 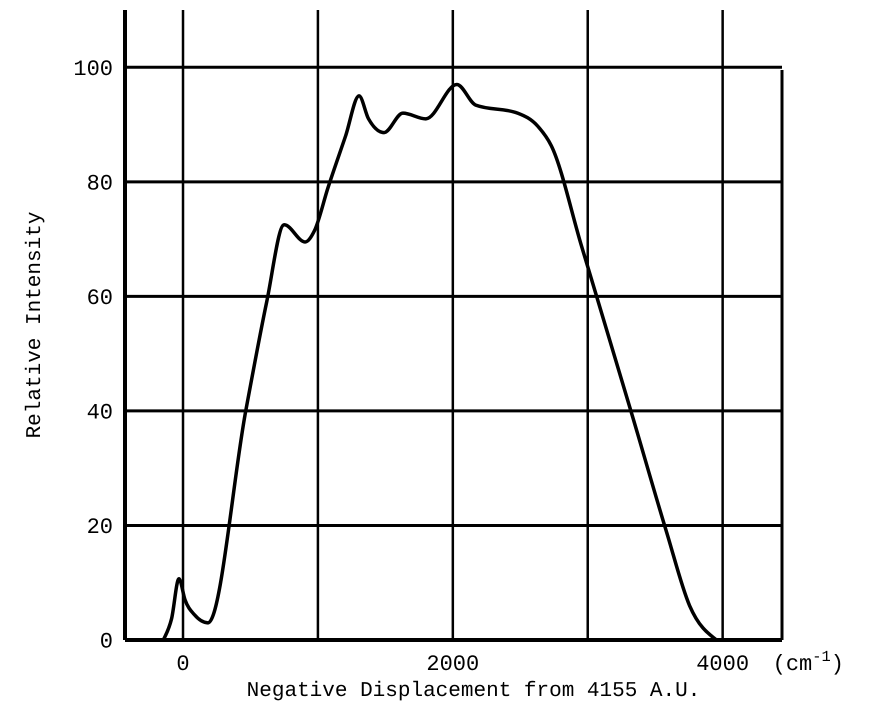 I want to click on x-axis-title: Negative Displacement from 4155 A.U., so click(x=473, y=691).